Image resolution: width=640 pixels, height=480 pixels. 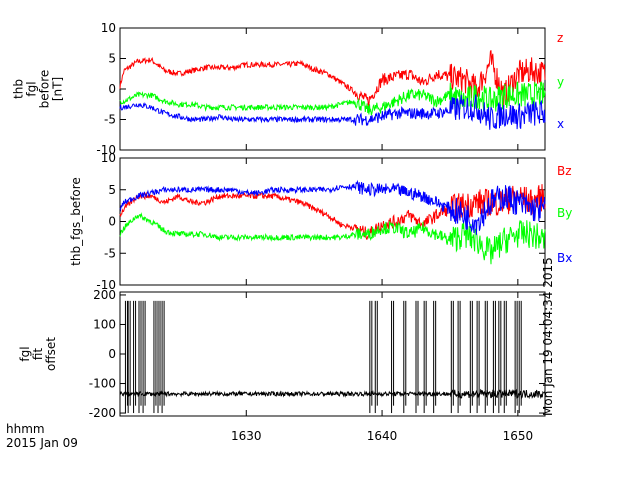 What do you see at coordinates (564, 258) in the screenshot?
I see `legend-label-bx: Bx` at bounding box center [564, 258].